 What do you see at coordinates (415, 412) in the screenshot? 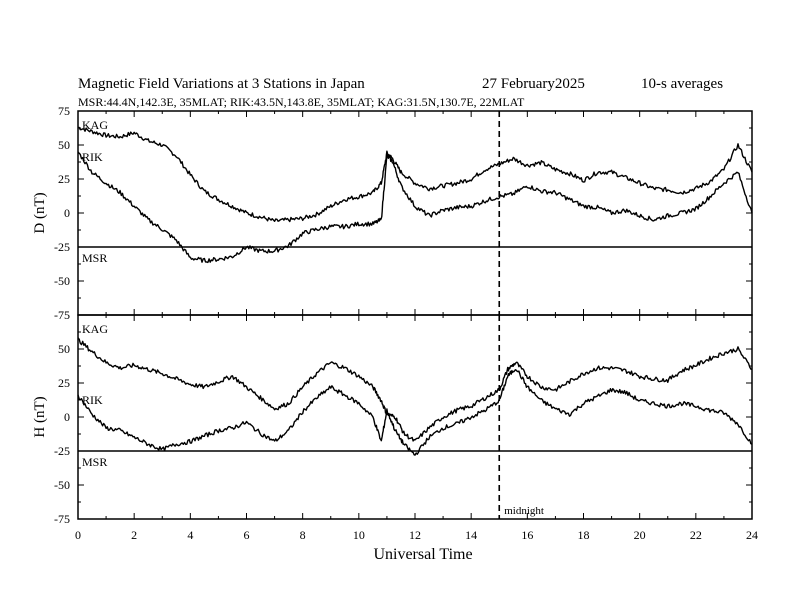
I see `series-line-rik` at bounding box center [415, 412].